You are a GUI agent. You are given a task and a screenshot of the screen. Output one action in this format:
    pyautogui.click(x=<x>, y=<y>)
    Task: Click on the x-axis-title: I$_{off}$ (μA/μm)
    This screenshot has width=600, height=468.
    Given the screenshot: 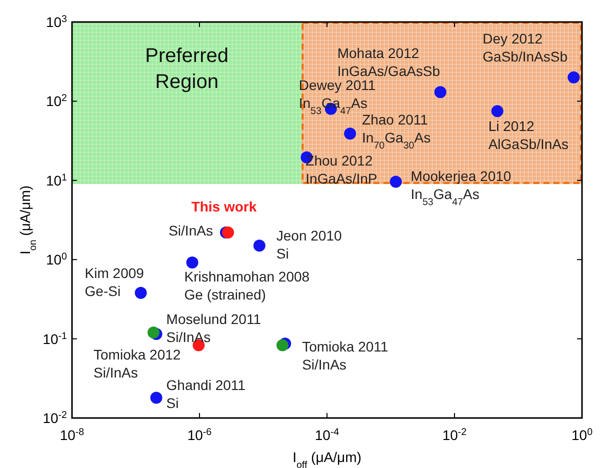 What is the action you would take?
    pyautogui.click(x=327, y=458)
    